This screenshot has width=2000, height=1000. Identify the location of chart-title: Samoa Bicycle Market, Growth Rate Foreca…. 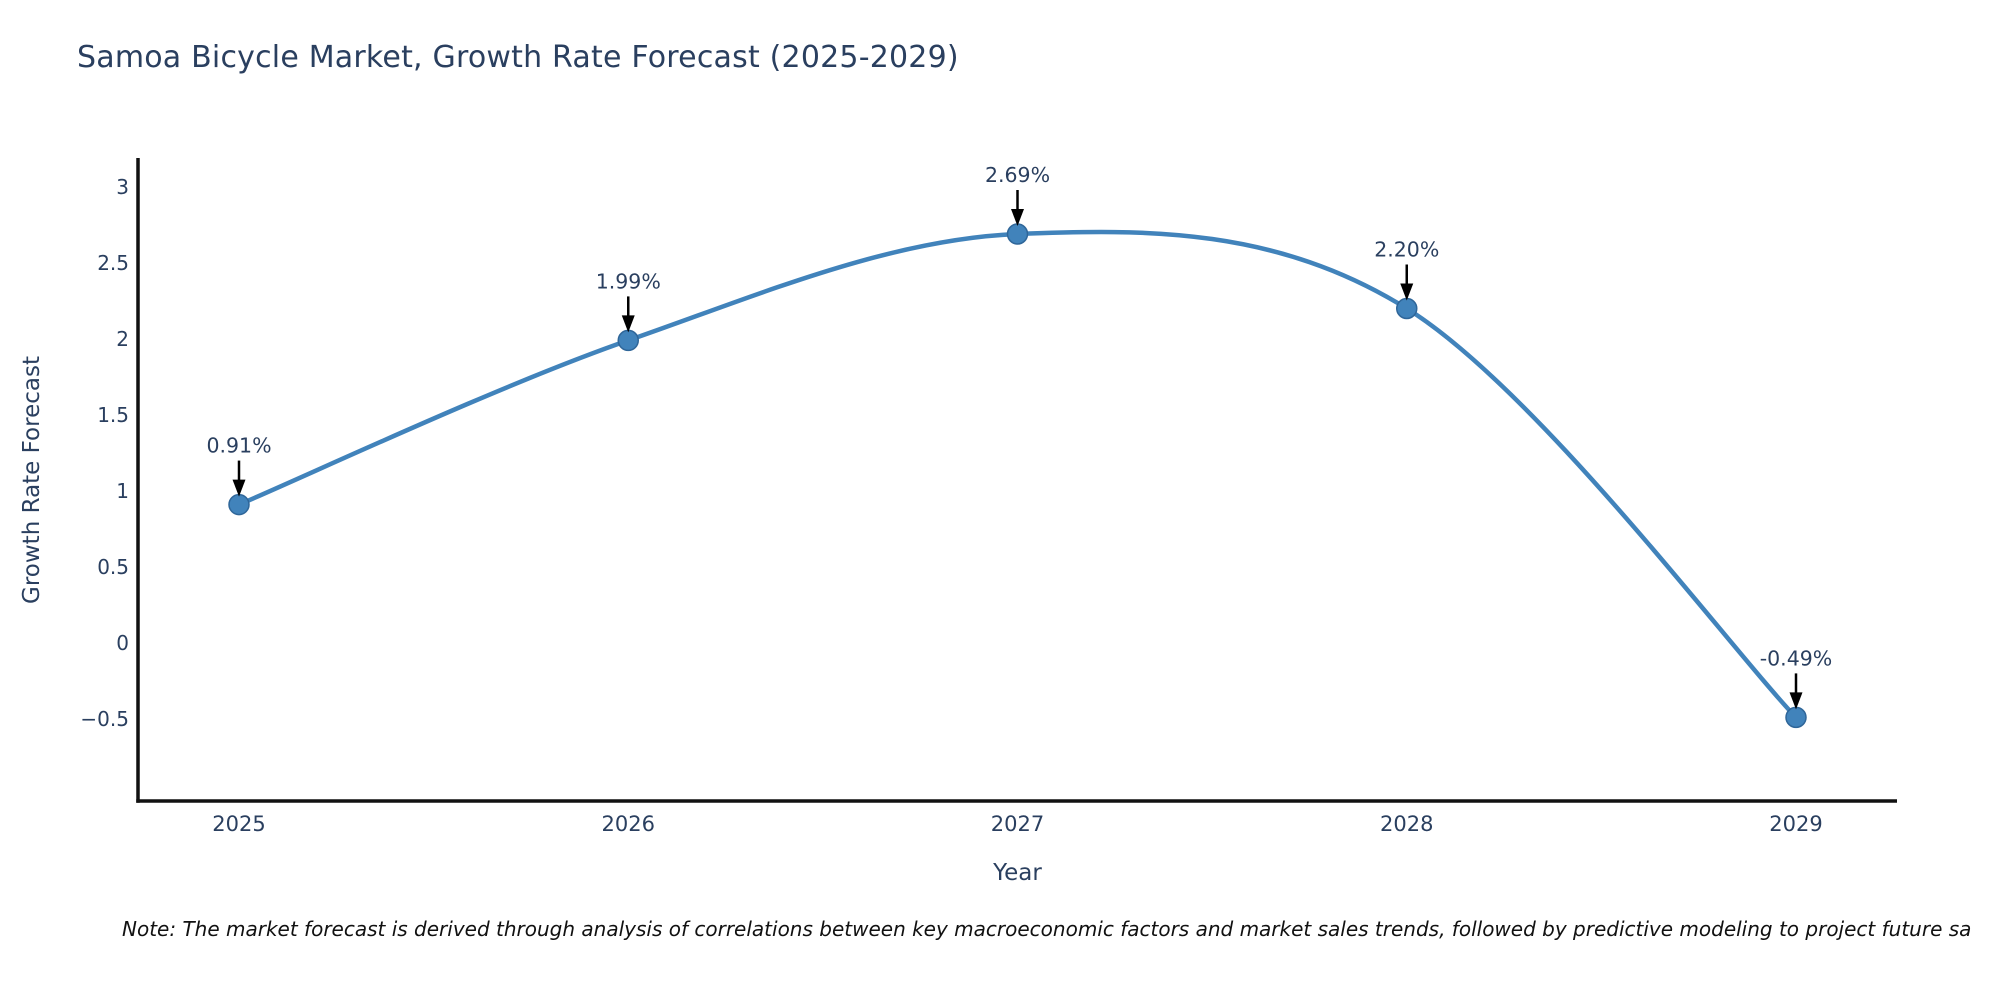
(518, 57).